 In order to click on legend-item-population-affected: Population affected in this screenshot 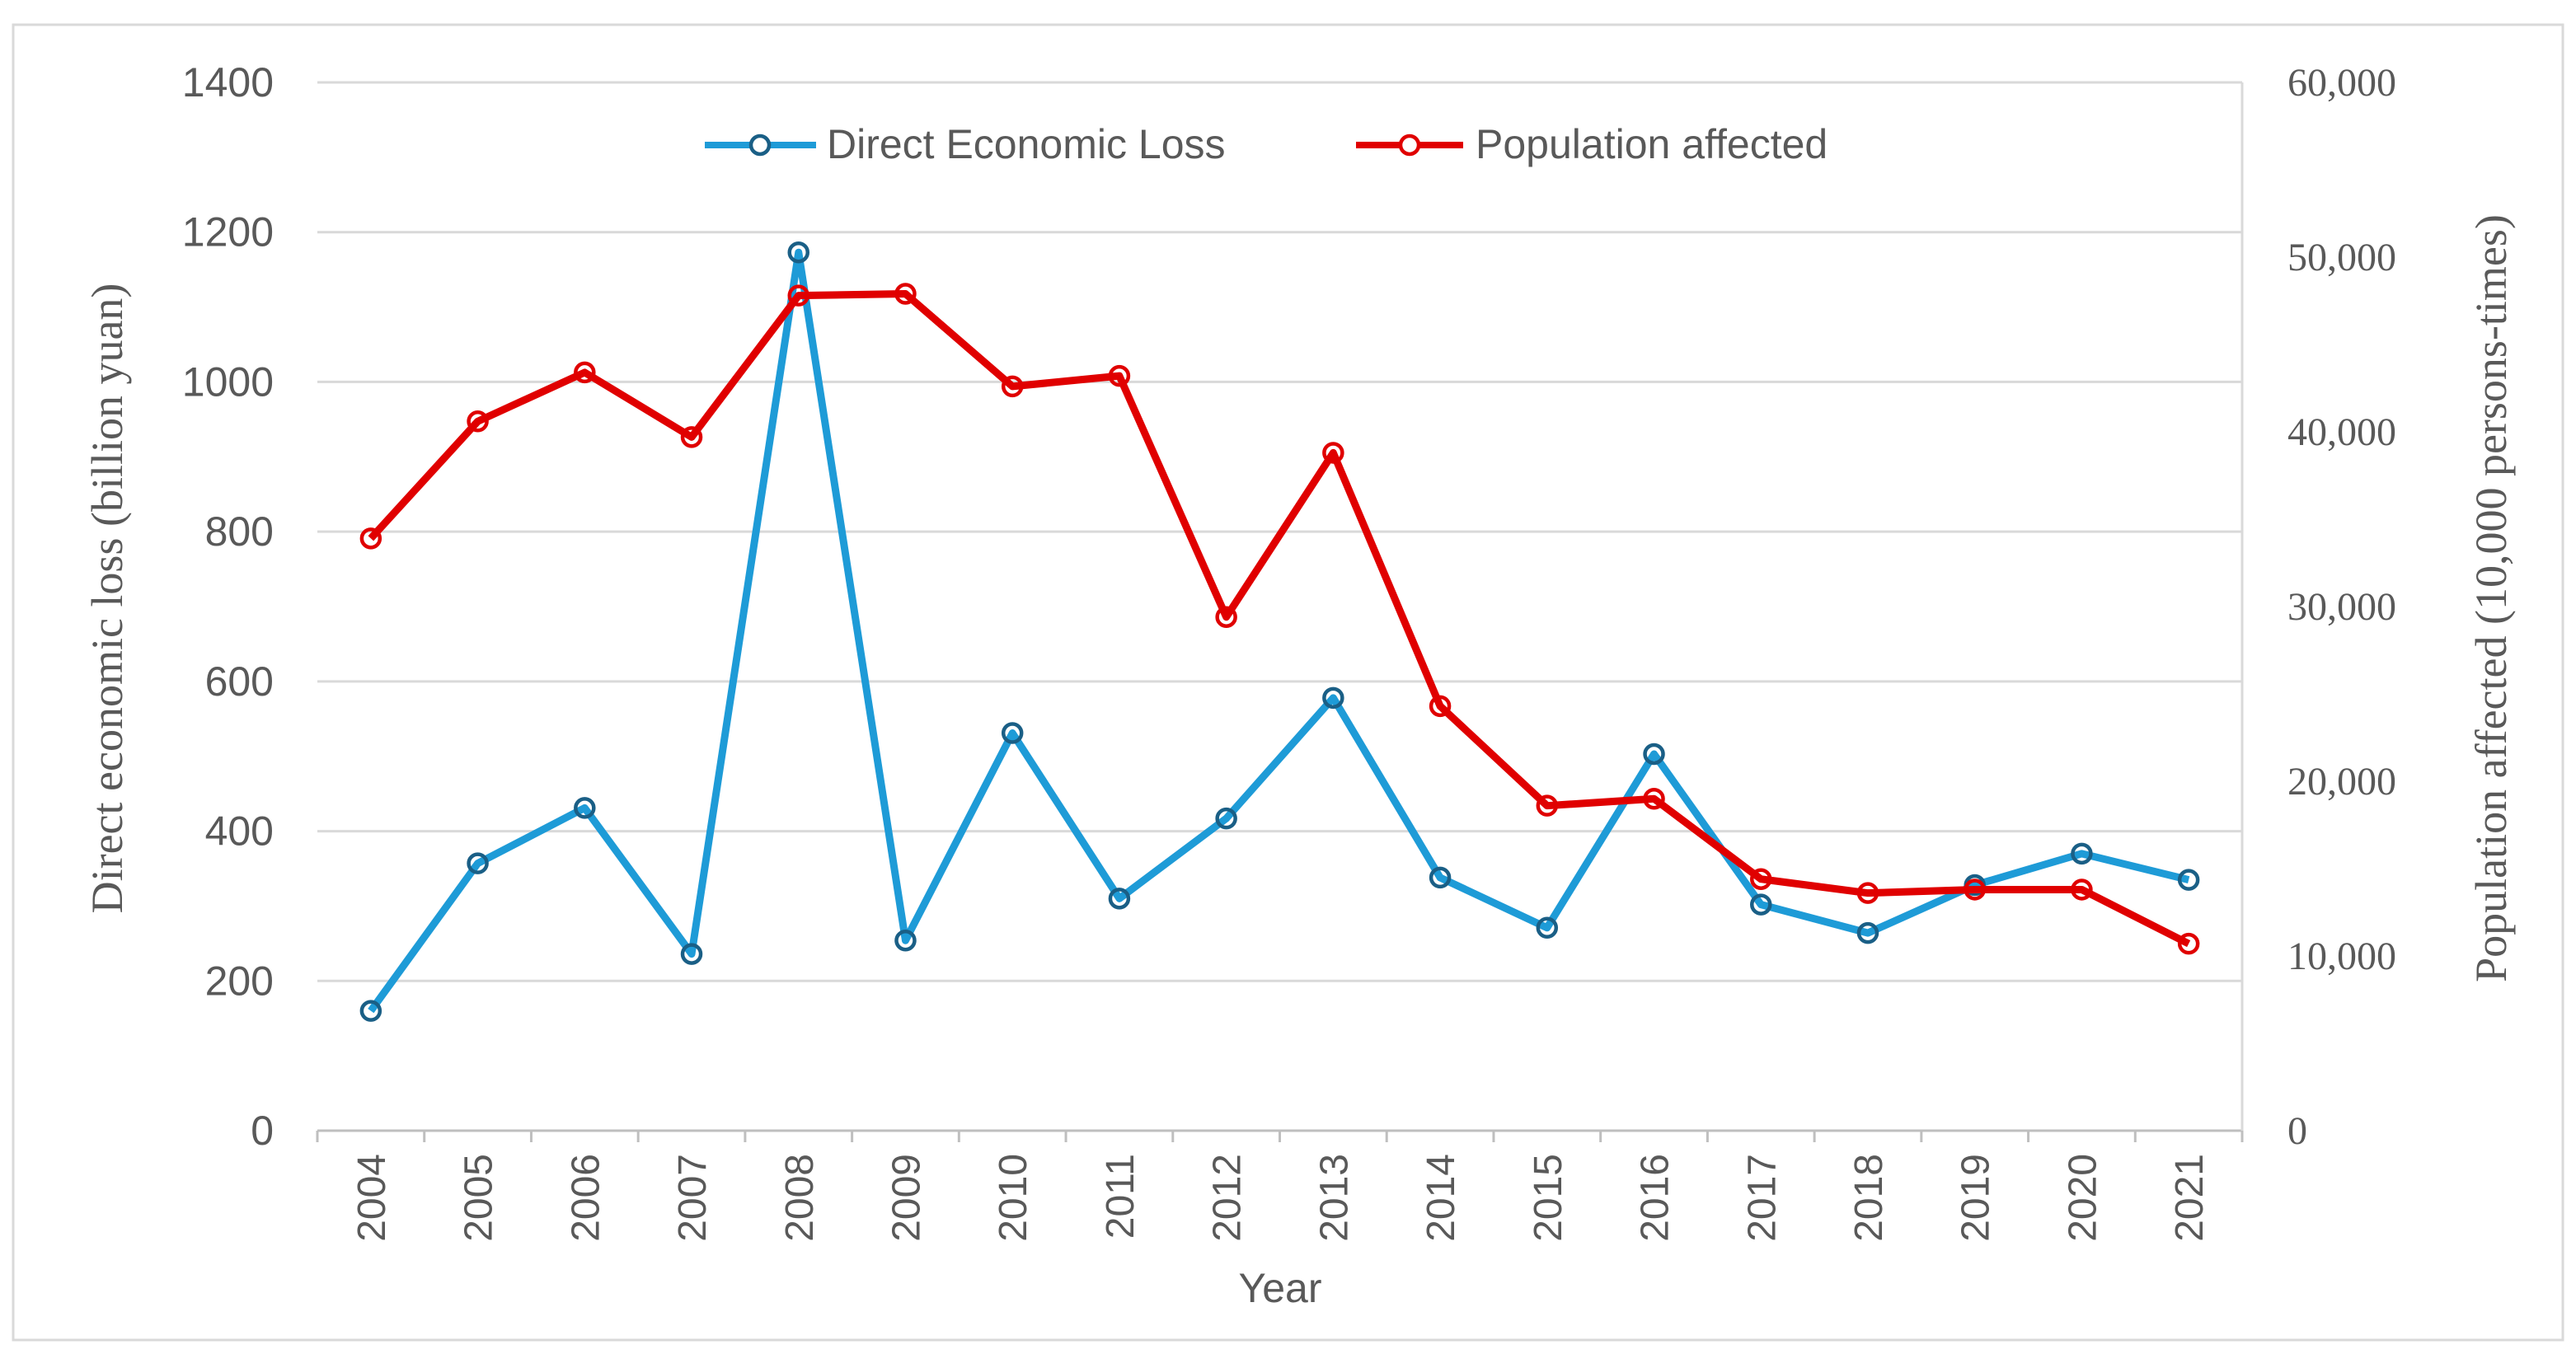, I will do `click(1592, 144)`.